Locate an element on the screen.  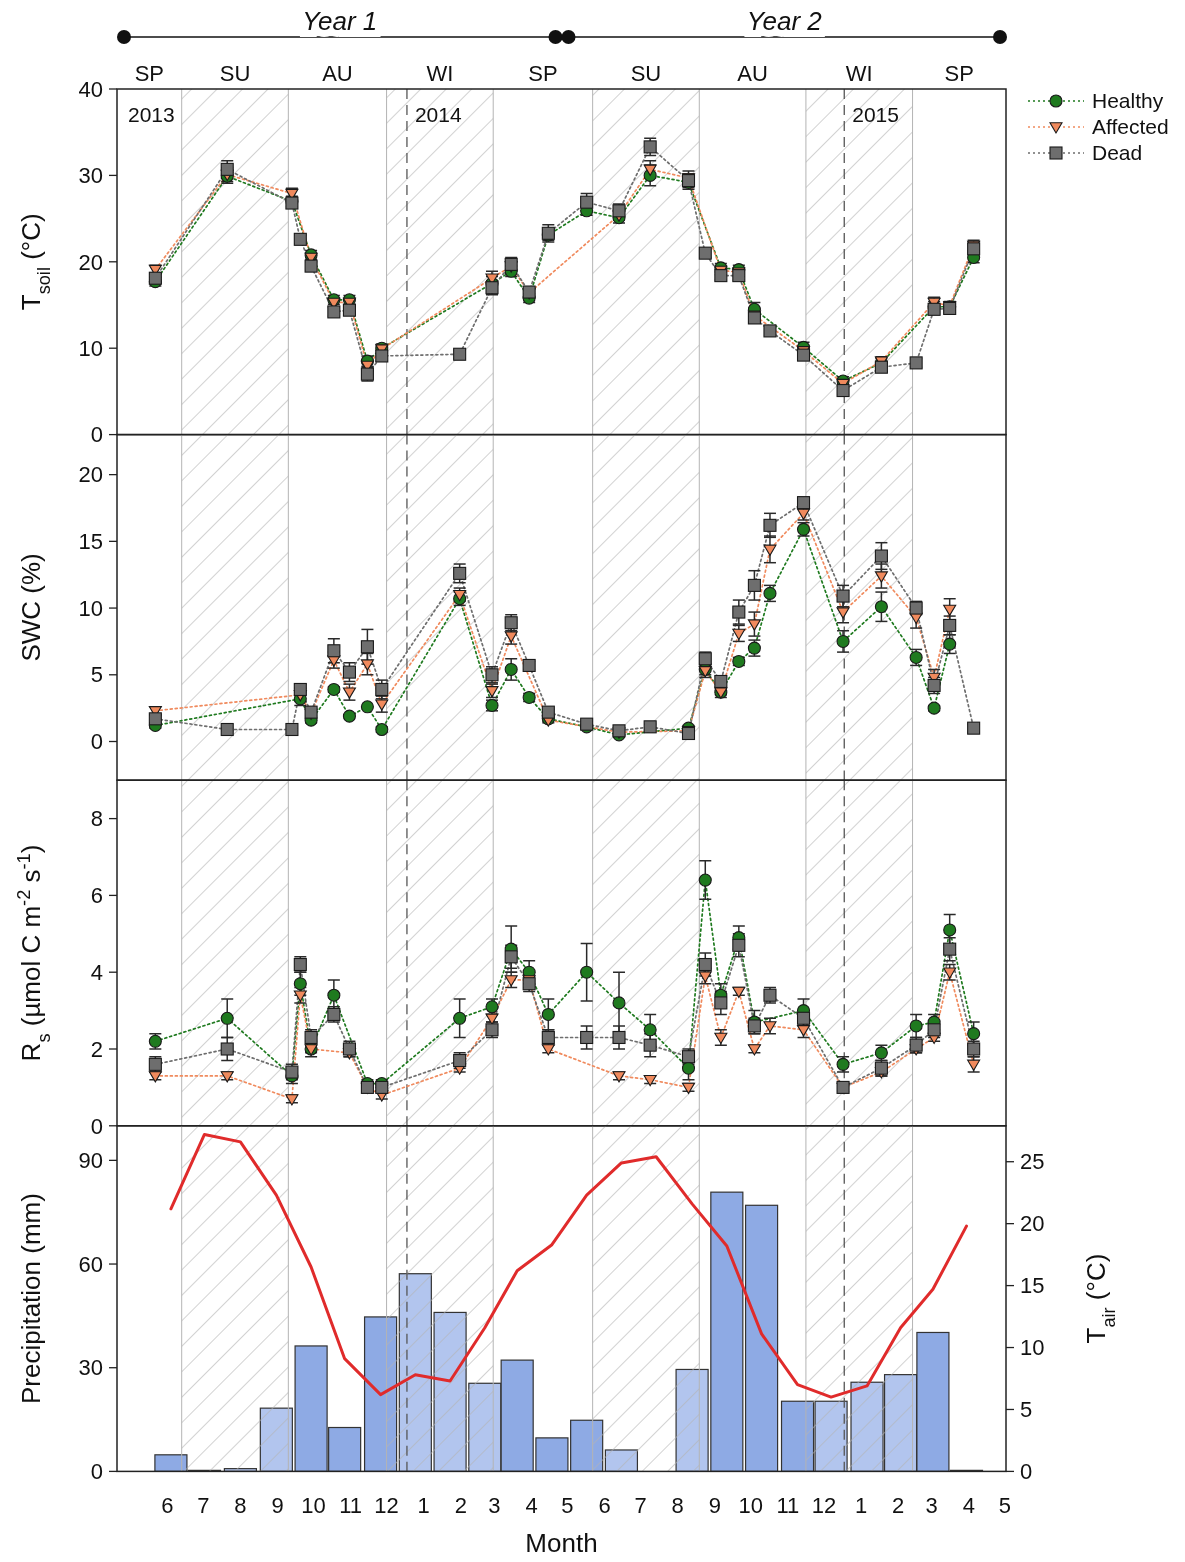
text: Year 1 is located at coordinates (340, 21).